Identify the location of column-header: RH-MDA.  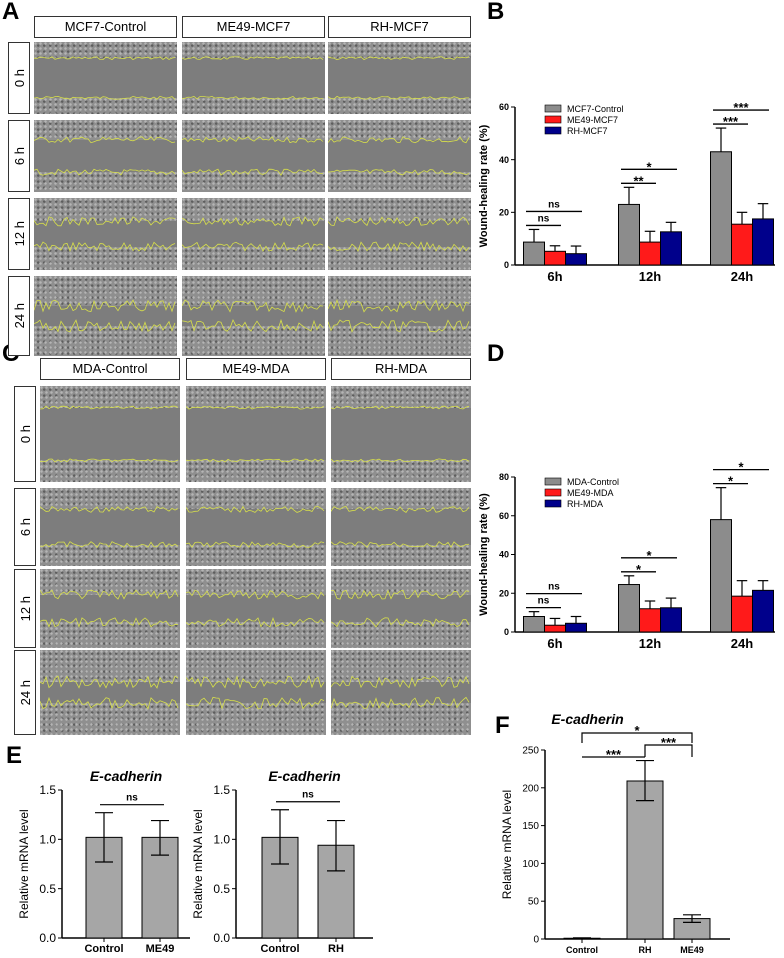
(401, 369).